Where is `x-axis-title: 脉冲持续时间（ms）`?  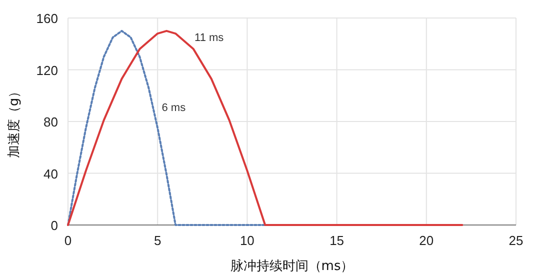 x-axis-title: 脉冲持续时间（ms） is located at coordinates (292, 266).